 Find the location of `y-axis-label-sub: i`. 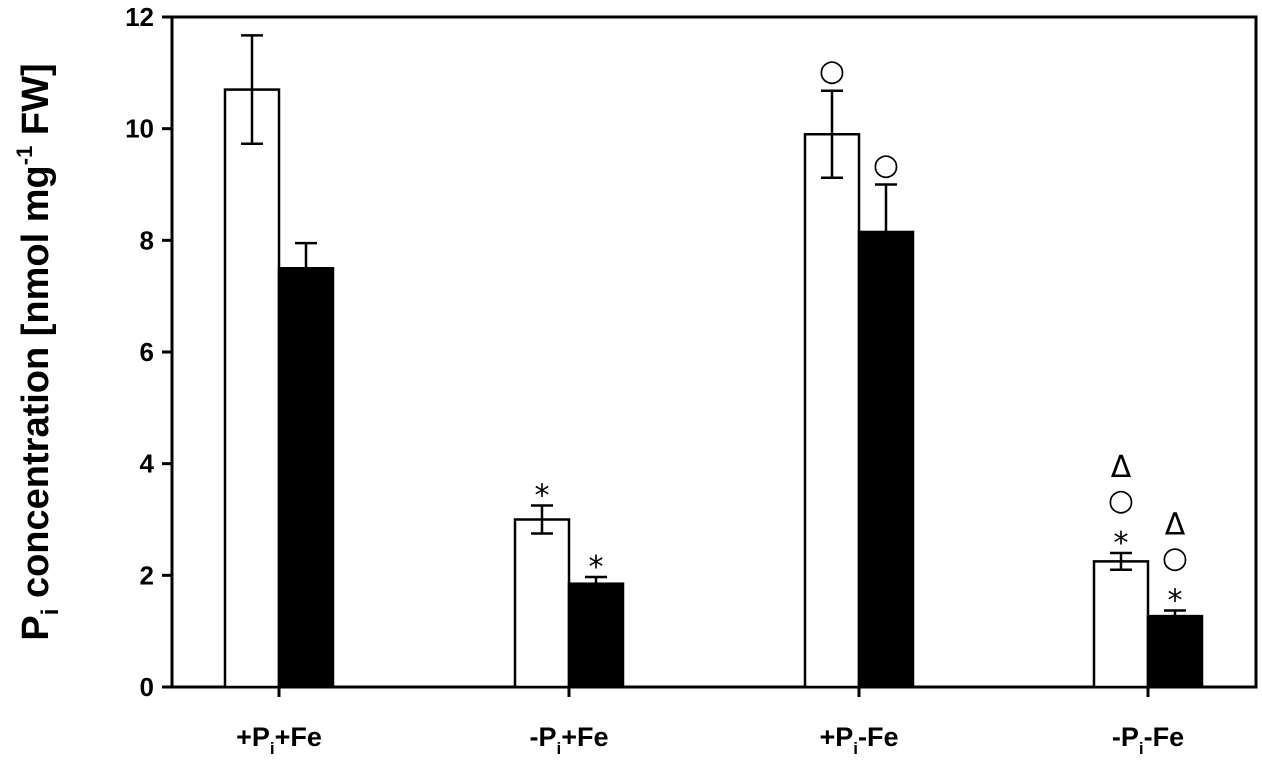

y-axis-label-sub: i is located at coordinates (50, 612).